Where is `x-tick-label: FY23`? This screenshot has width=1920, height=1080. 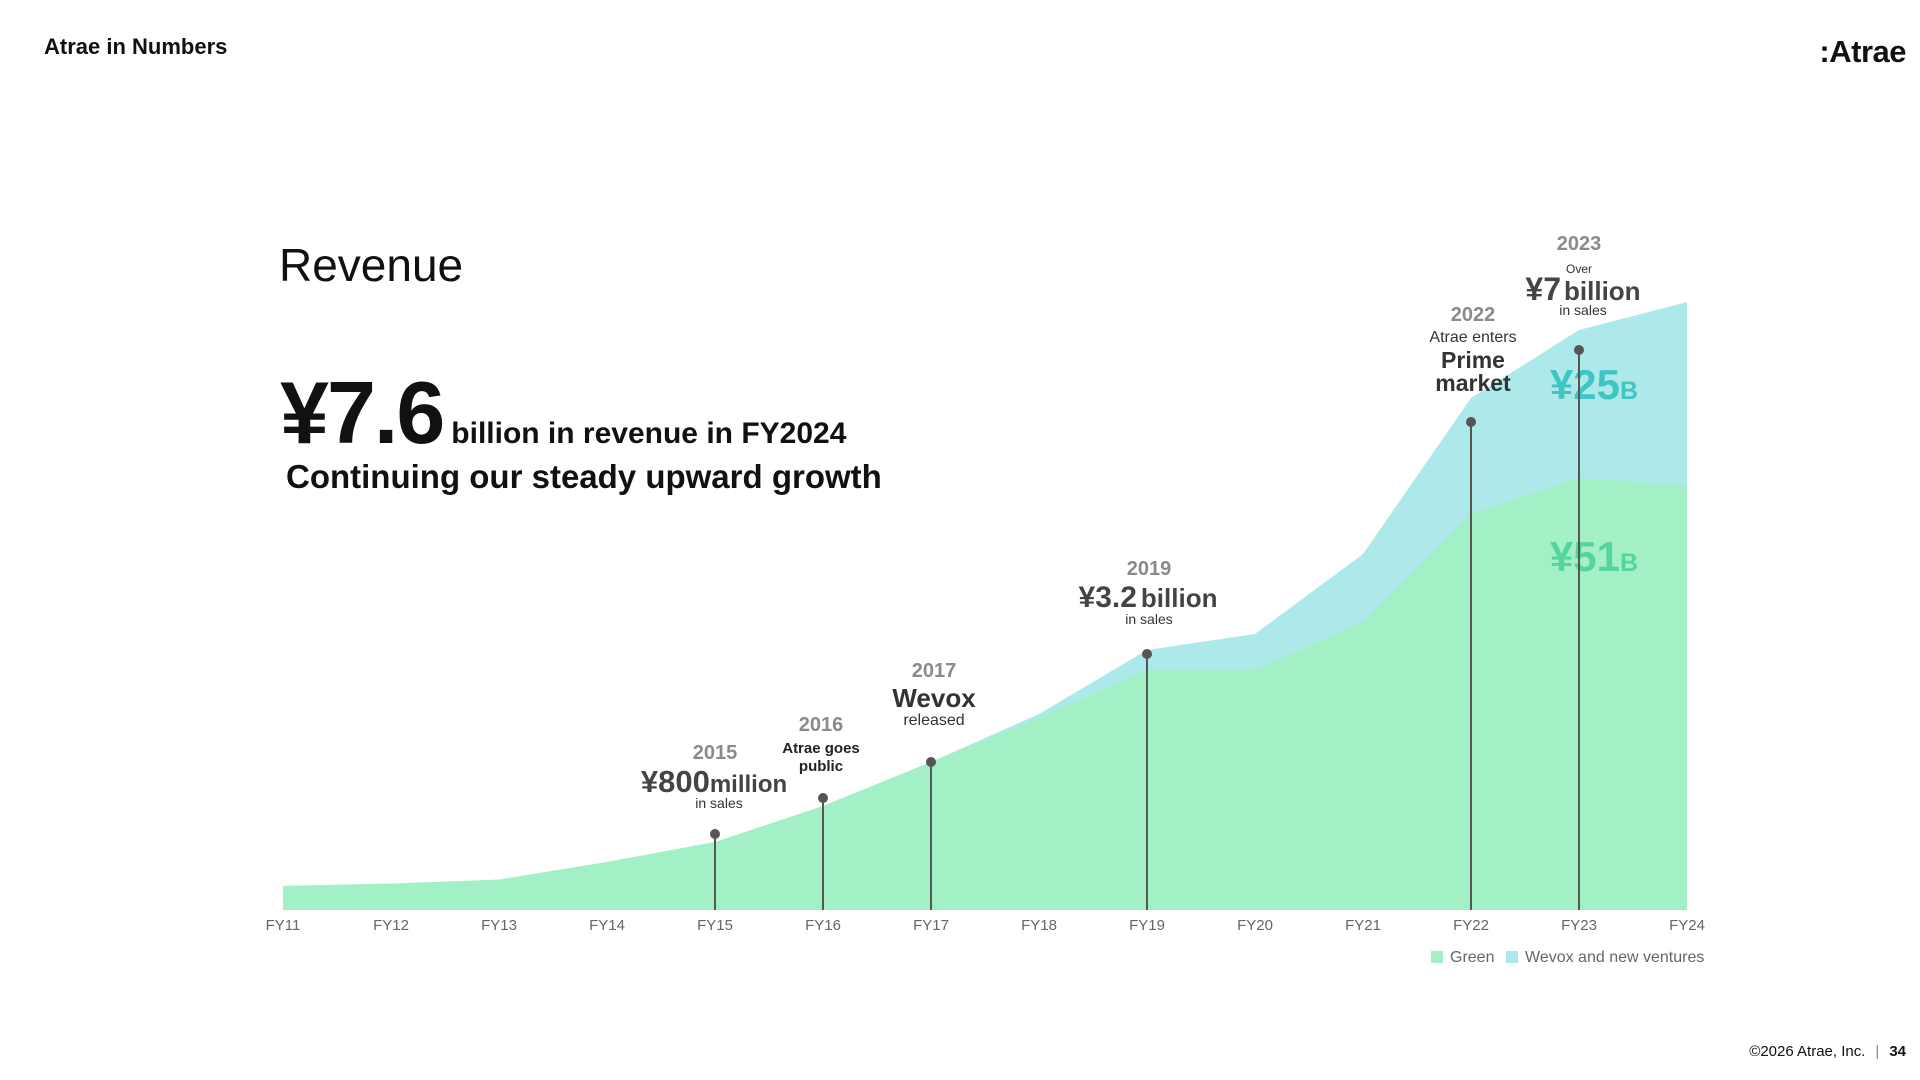 x-tick-label: FY23 is located at coordinates (1579, 925).